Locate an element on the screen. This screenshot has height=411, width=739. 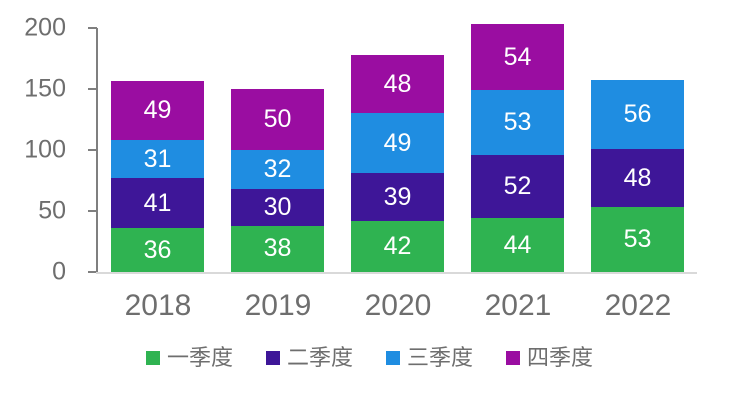
y-tick-label: 100 is located at coordinates (45, 149).